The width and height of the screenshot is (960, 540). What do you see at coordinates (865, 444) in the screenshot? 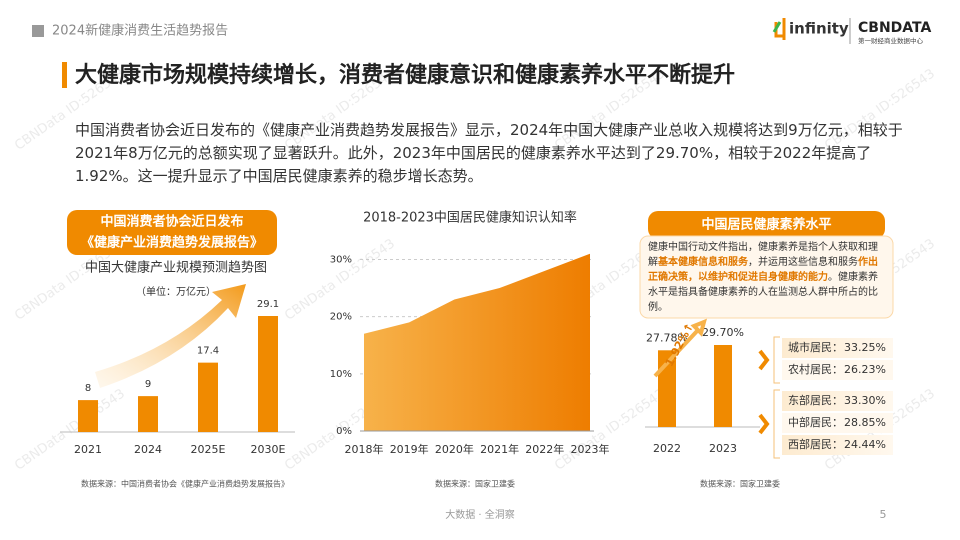
I see `breakdown-value: 24.44%` at bounding box center [865, 444].